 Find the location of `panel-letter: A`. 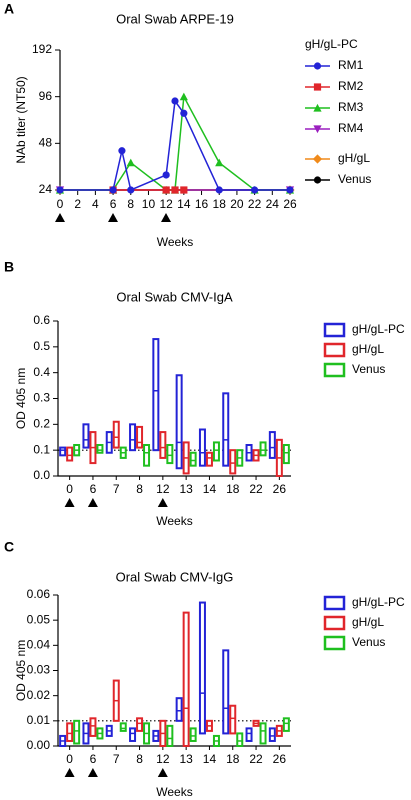

panel-letter: A is located at coordinates (9, 9).